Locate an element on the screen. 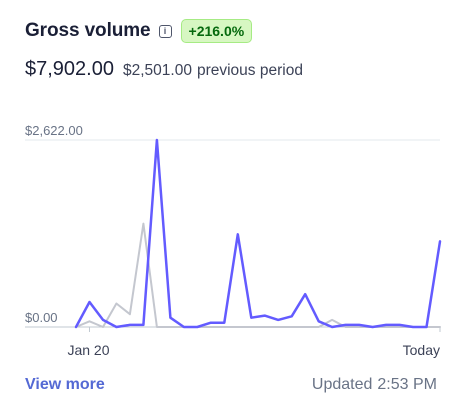  x-tick-label-start: Jan 20 is located at coordinates (88, 350).